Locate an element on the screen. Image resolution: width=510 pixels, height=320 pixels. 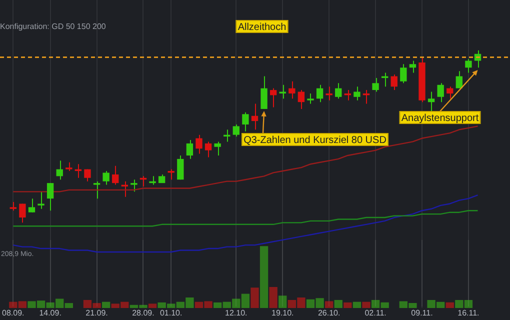
x-tick-label: 02.11. is located at coordinates (375, 313).